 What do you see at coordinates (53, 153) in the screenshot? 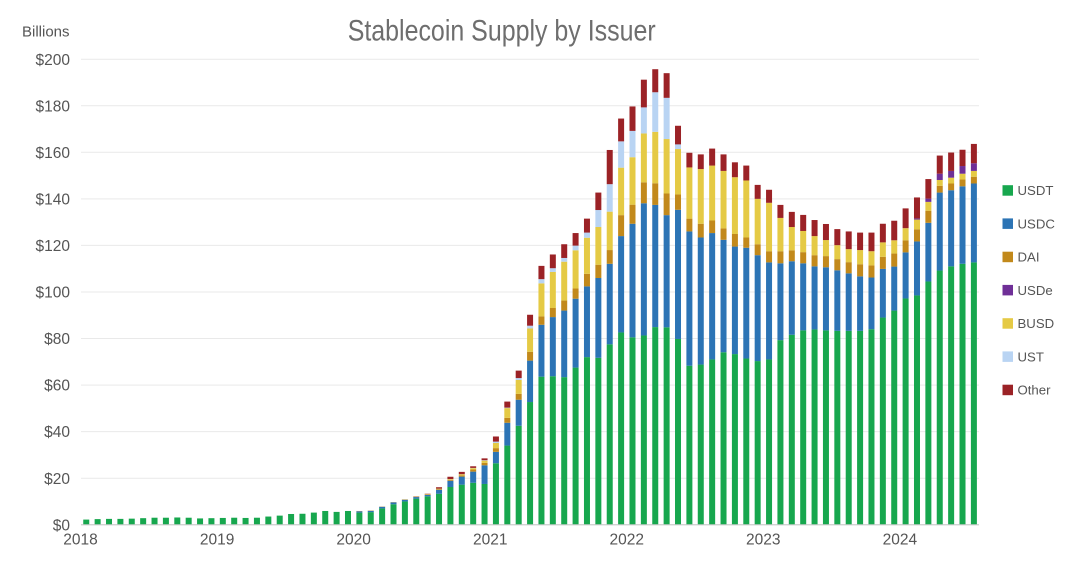
I see `svg-text: $160` at bounding box center [53, 153].